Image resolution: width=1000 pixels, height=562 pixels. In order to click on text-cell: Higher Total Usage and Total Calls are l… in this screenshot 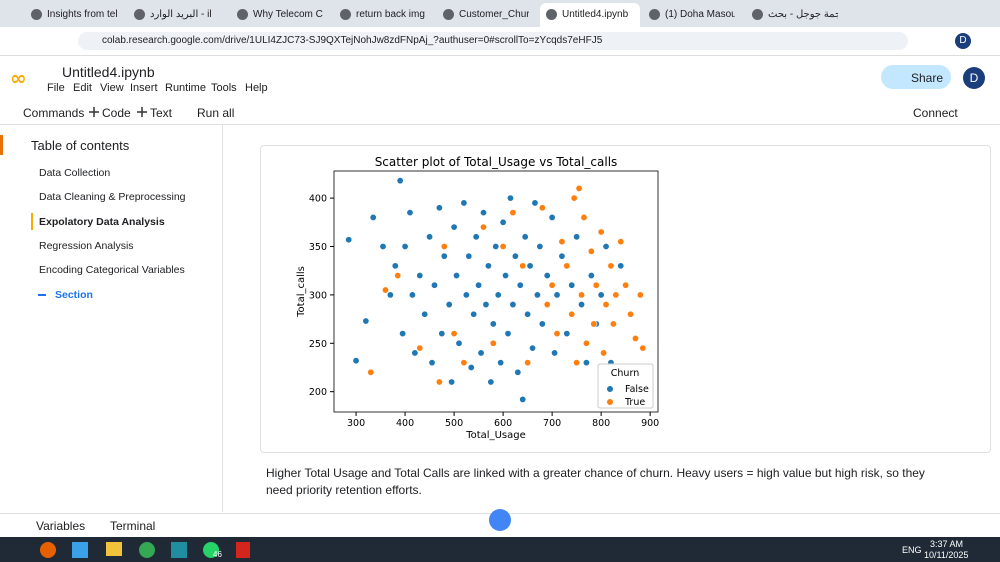, I will do `click(595, 481)`.